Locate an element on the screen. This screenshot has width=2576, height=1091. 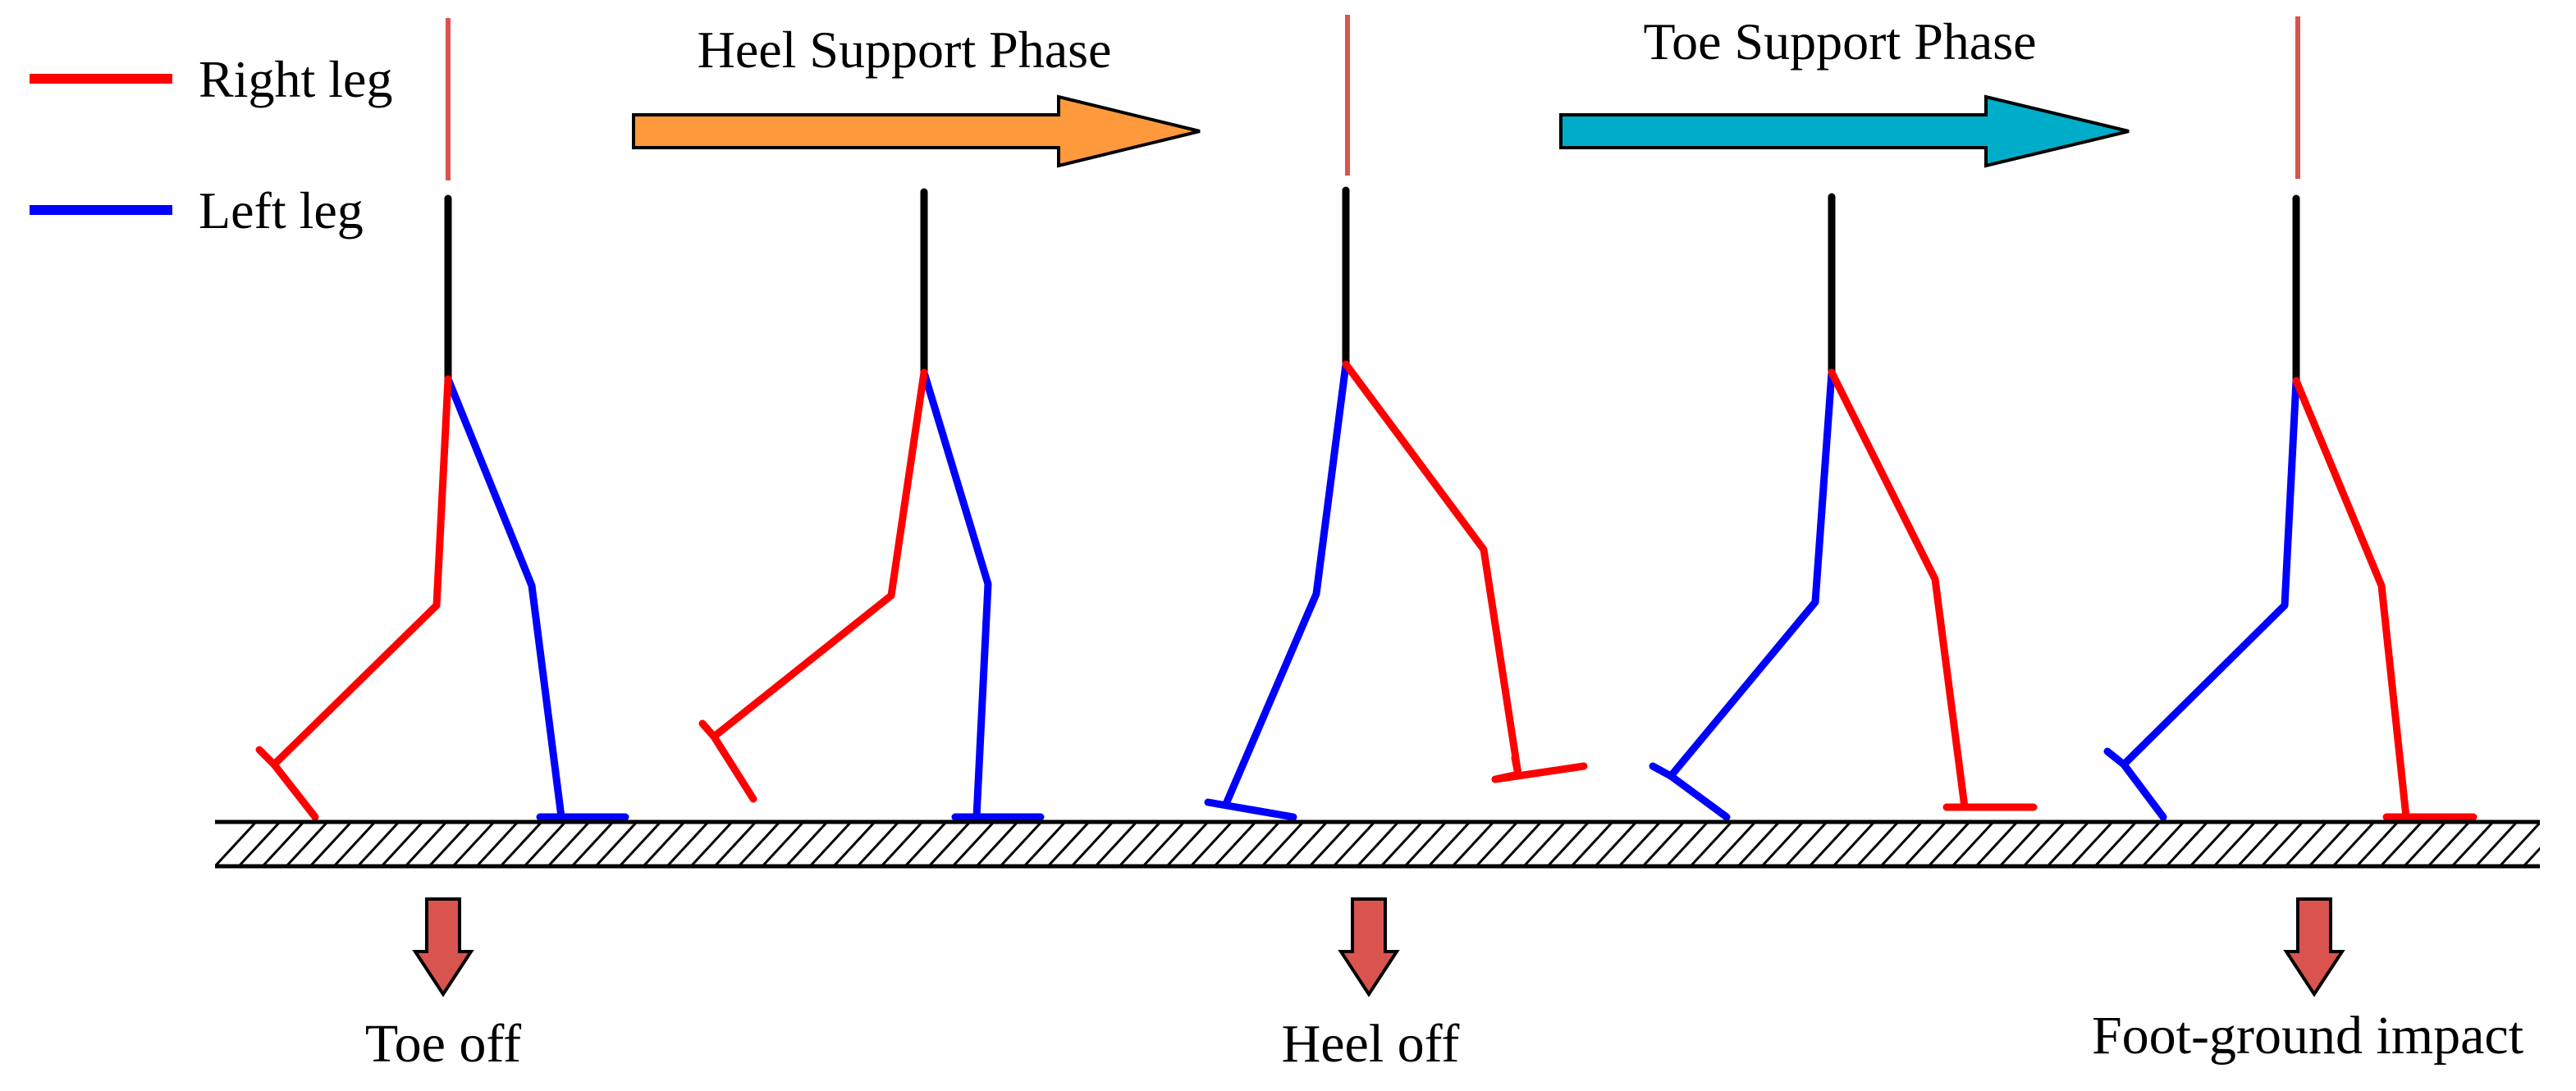
toe-off-arrow is located at coordinates (443, 947).